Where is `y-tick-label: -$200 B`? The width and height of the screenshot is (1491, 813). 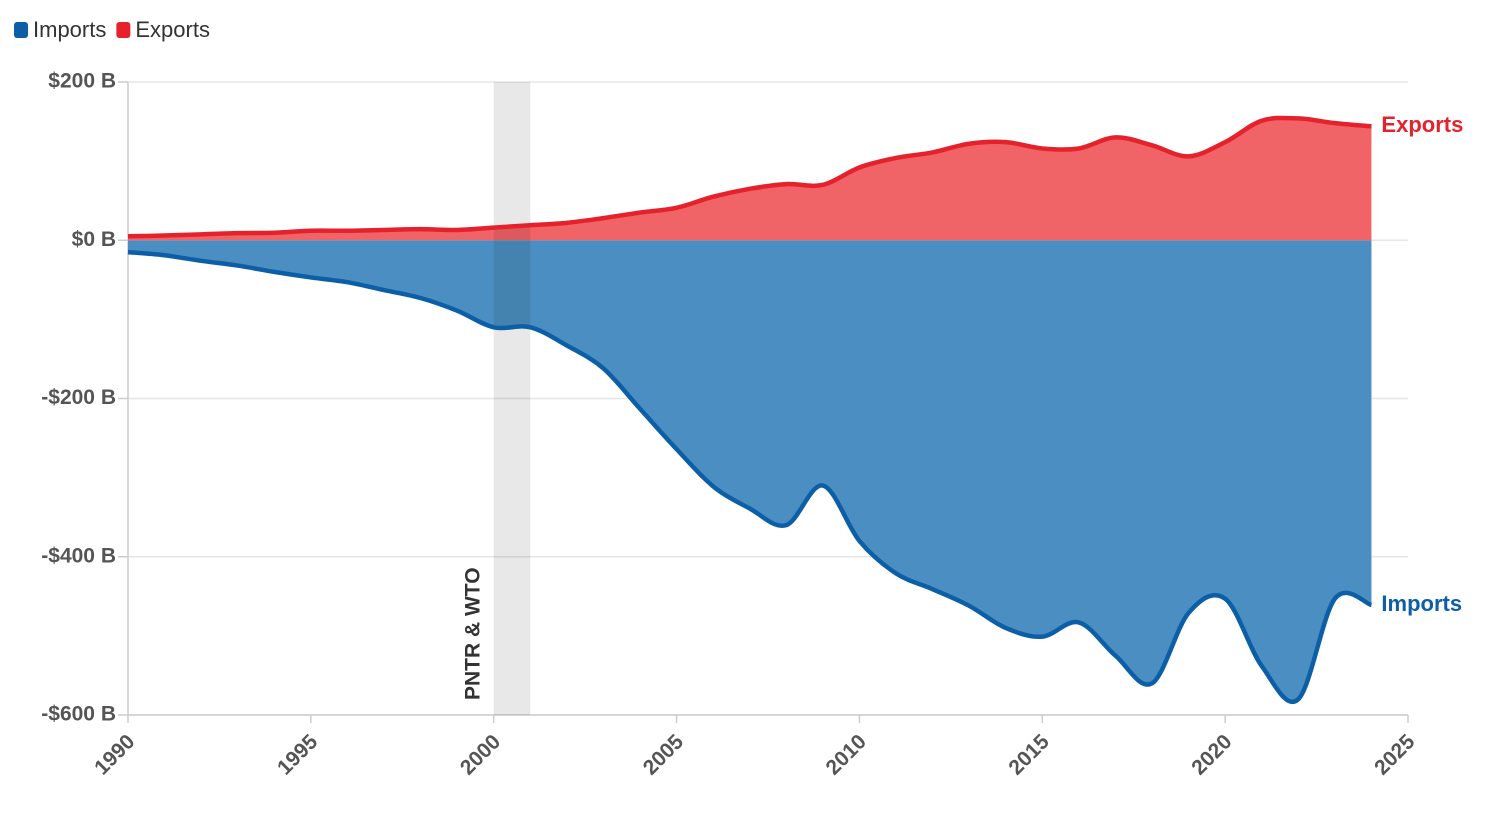
y-tick-label: -$200 B is located at coordinates (78, 397).